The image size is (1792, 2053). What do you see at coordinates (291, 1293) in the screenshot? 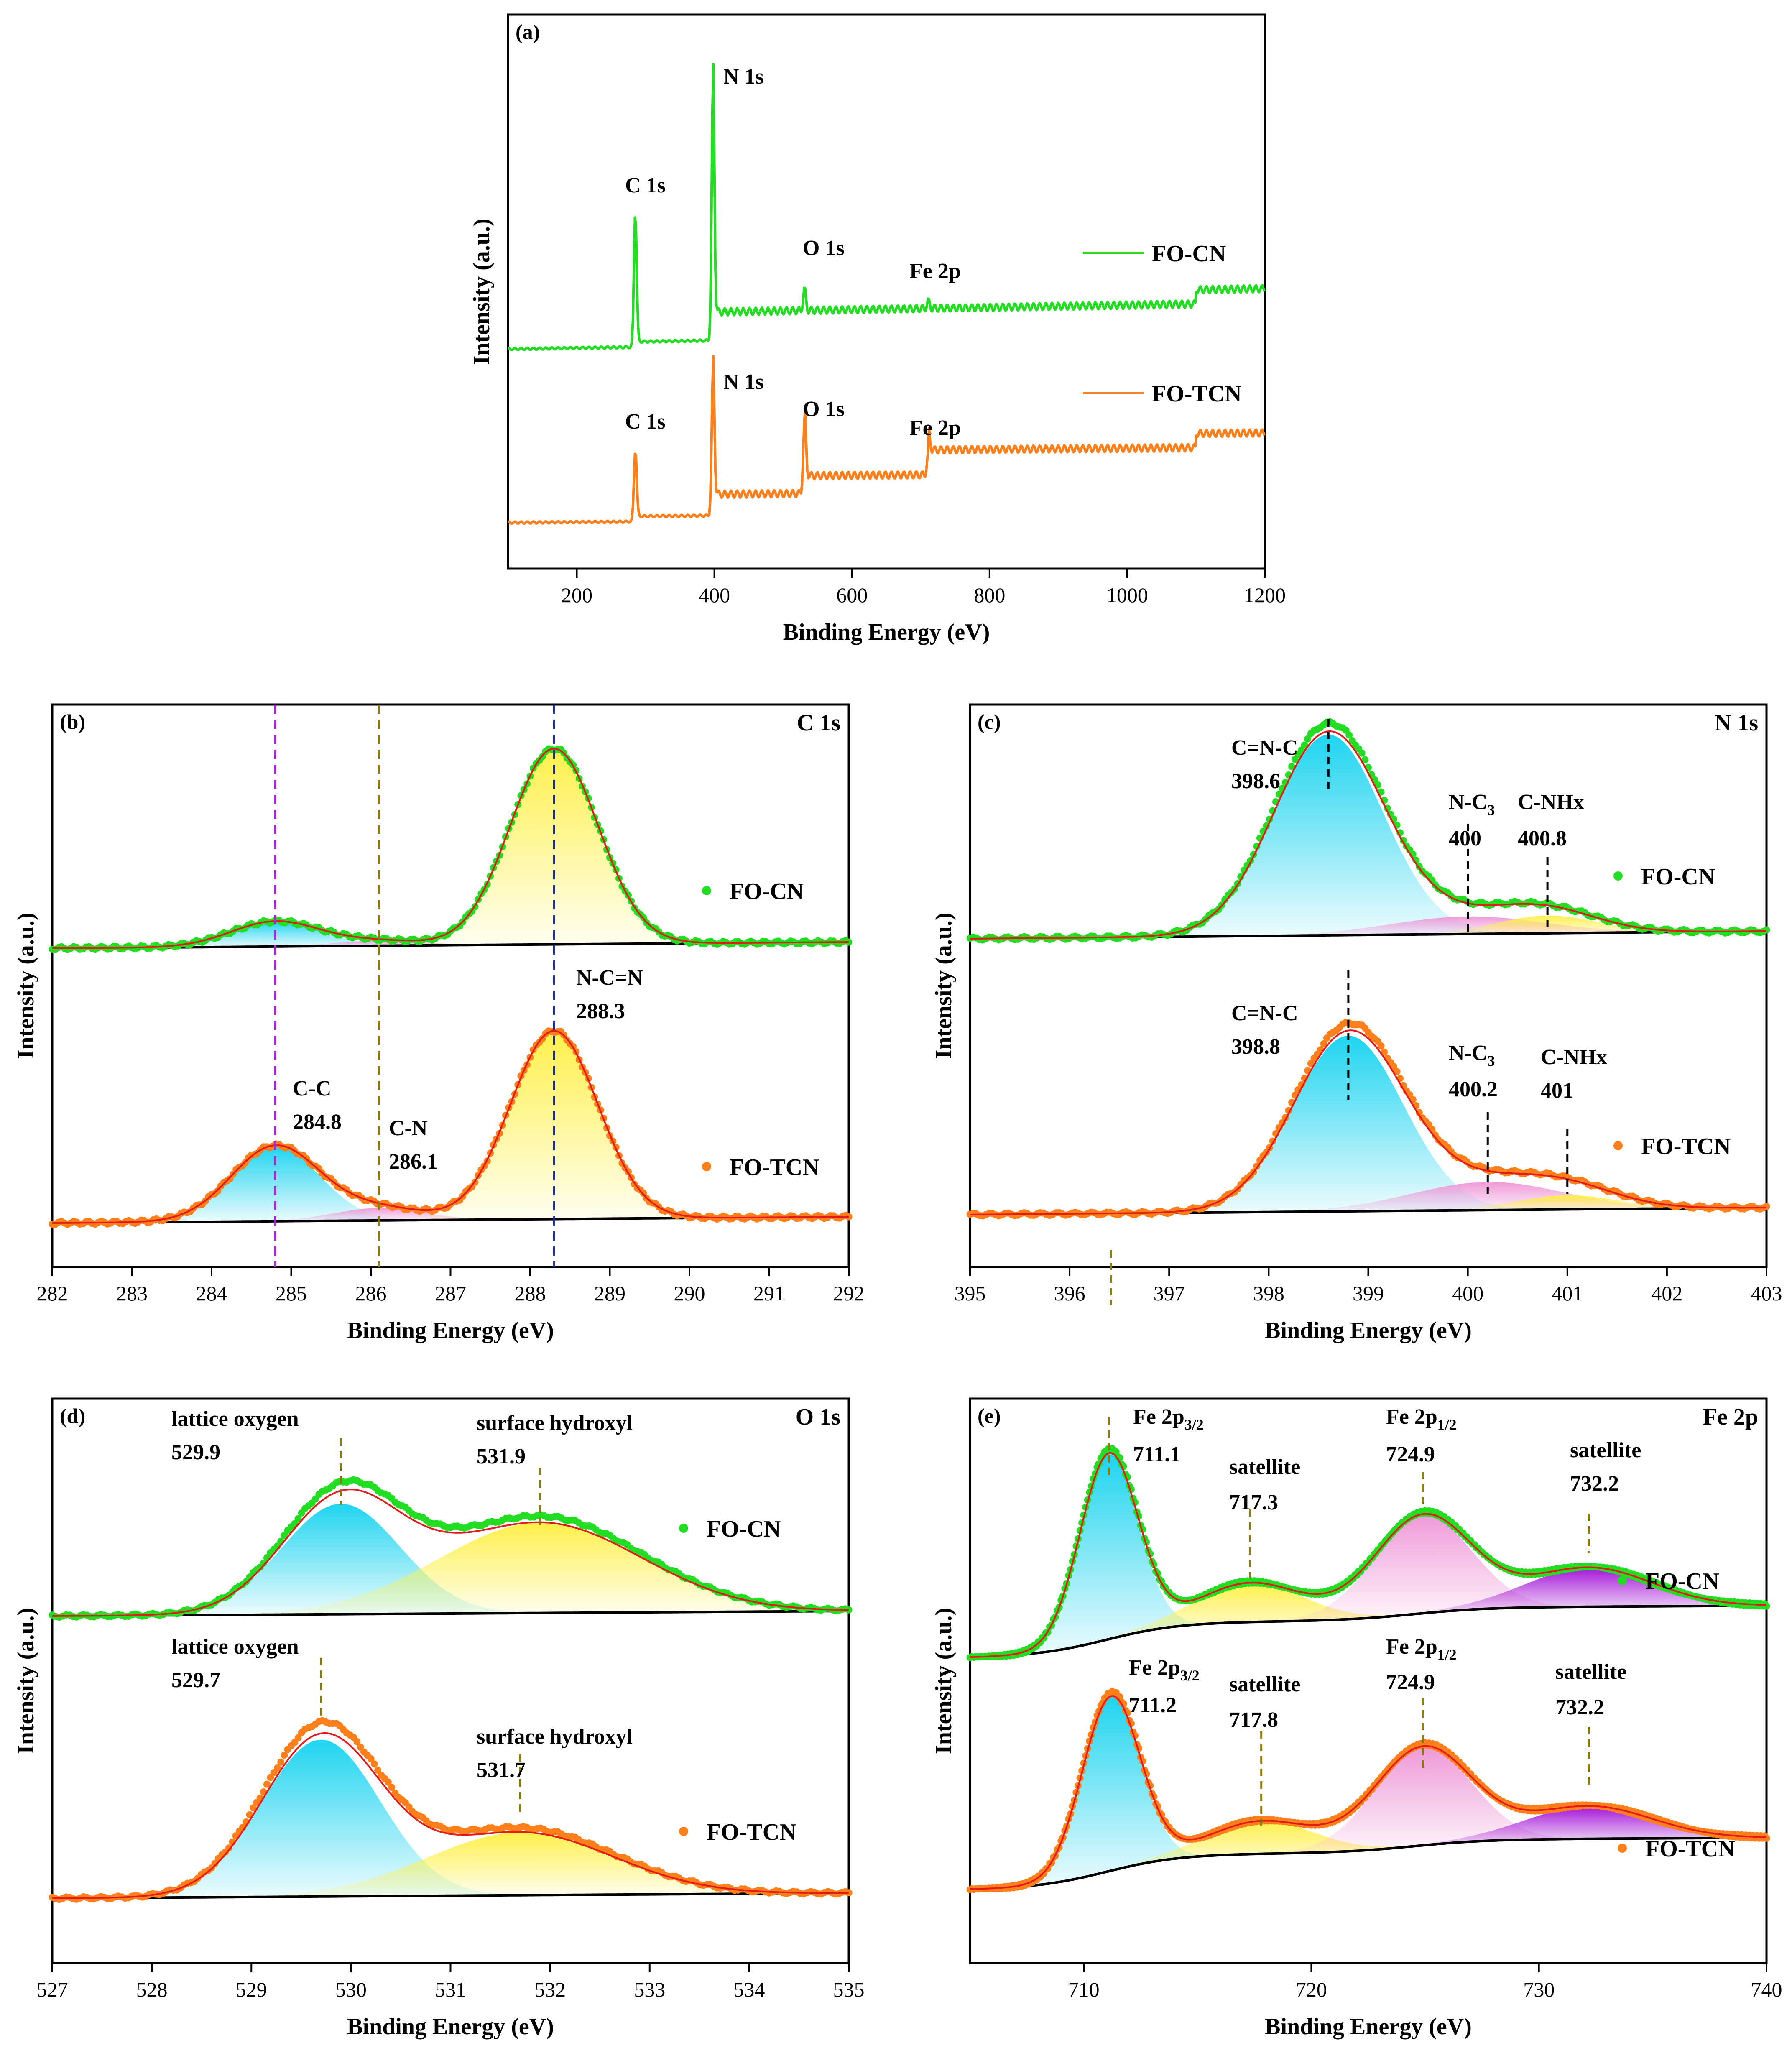
I see `x-tick-label: 285` at bounding box center [291, 1293].